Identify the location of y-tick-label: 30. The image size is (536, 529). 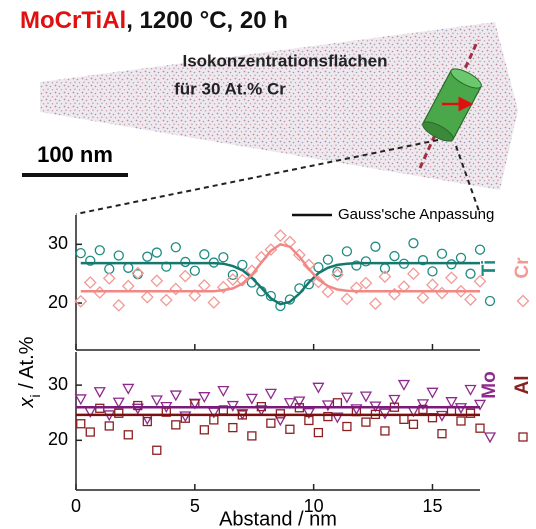
(58, 243).